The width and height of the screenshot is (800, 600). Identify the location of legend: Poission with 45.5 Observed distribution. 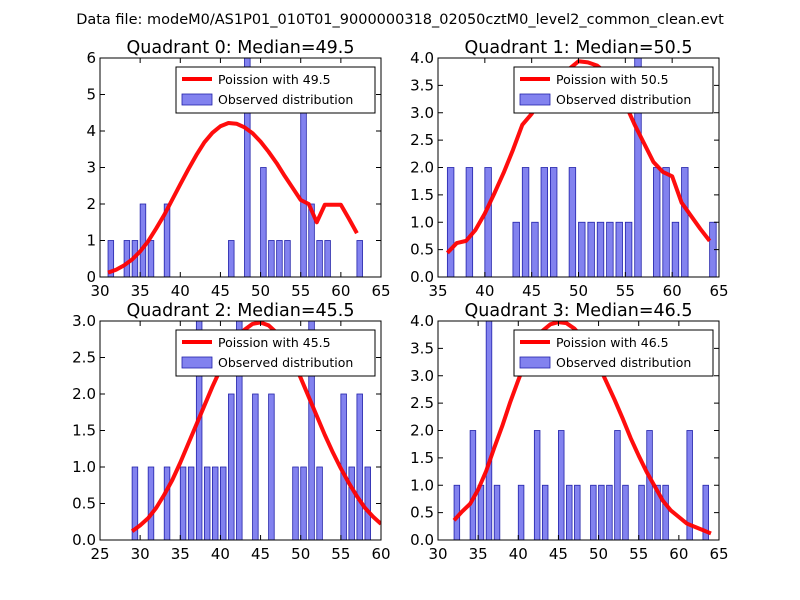
(275, 353).